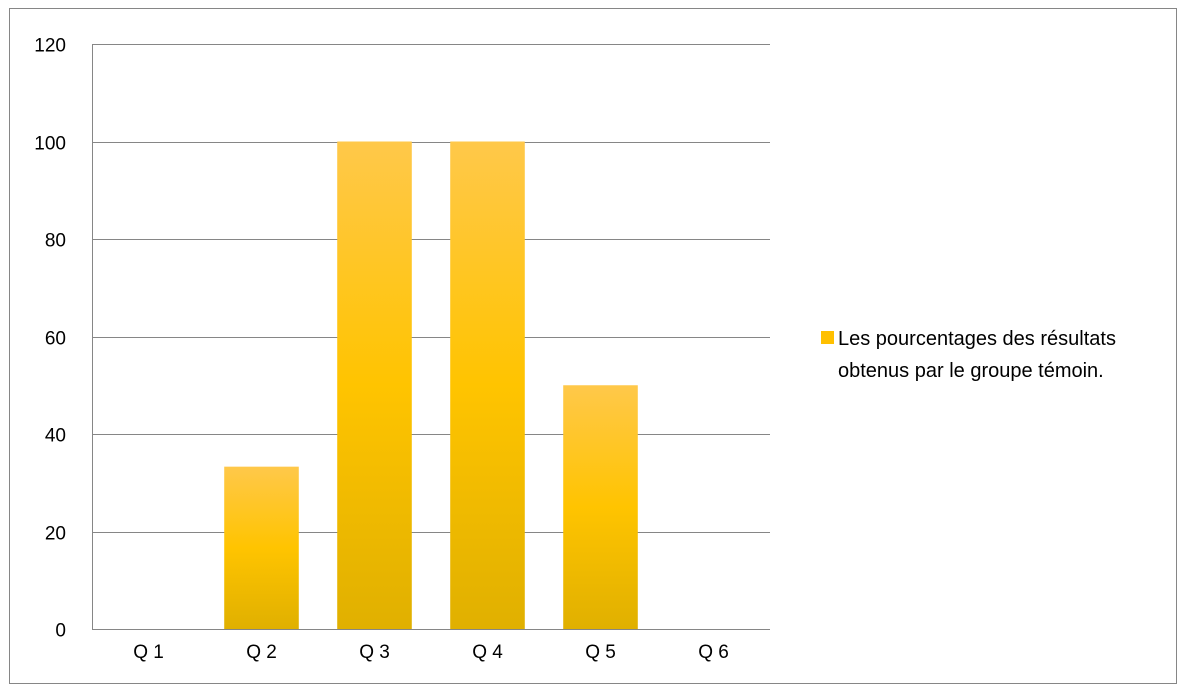  What do you see at coordinates (55, 436) in the screenshot?
I see `y-tick-label: 40` at bounding box center [55, 436].